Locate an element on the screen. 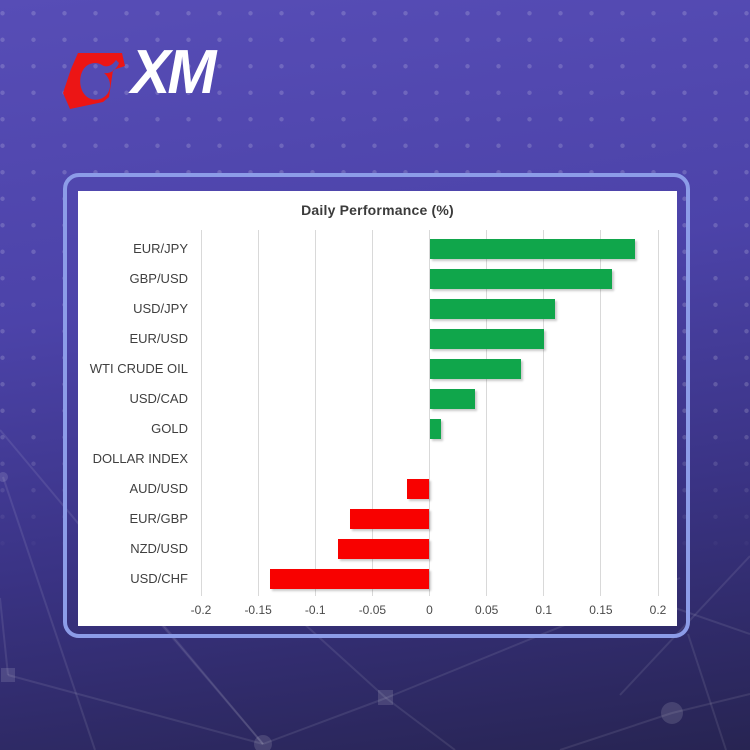 The image size is (750, 750). x-axis-tick-label: 0.2 is located at coordinates (658, 610).